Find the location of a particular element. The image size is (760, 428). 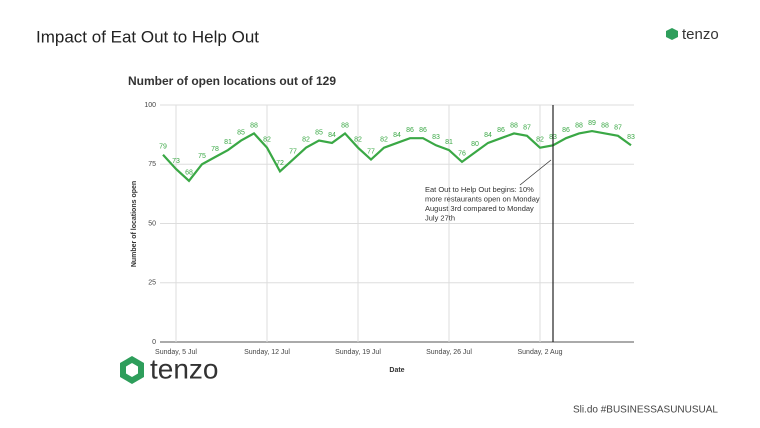

top-brand: tenzo is located at coordinates (700, 34).